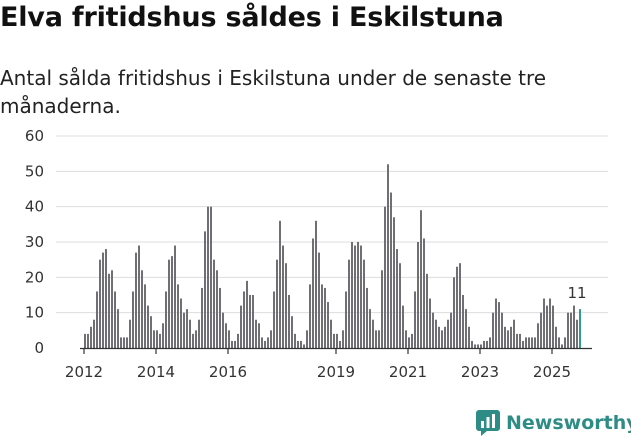 Image resolution: width=631 pixels, height=439 pixels. Describe the element at coordinates (252, 17) in the screenshot. I see `chart-title: Elva fritidshus såldes i Eskilstuna` at that location.